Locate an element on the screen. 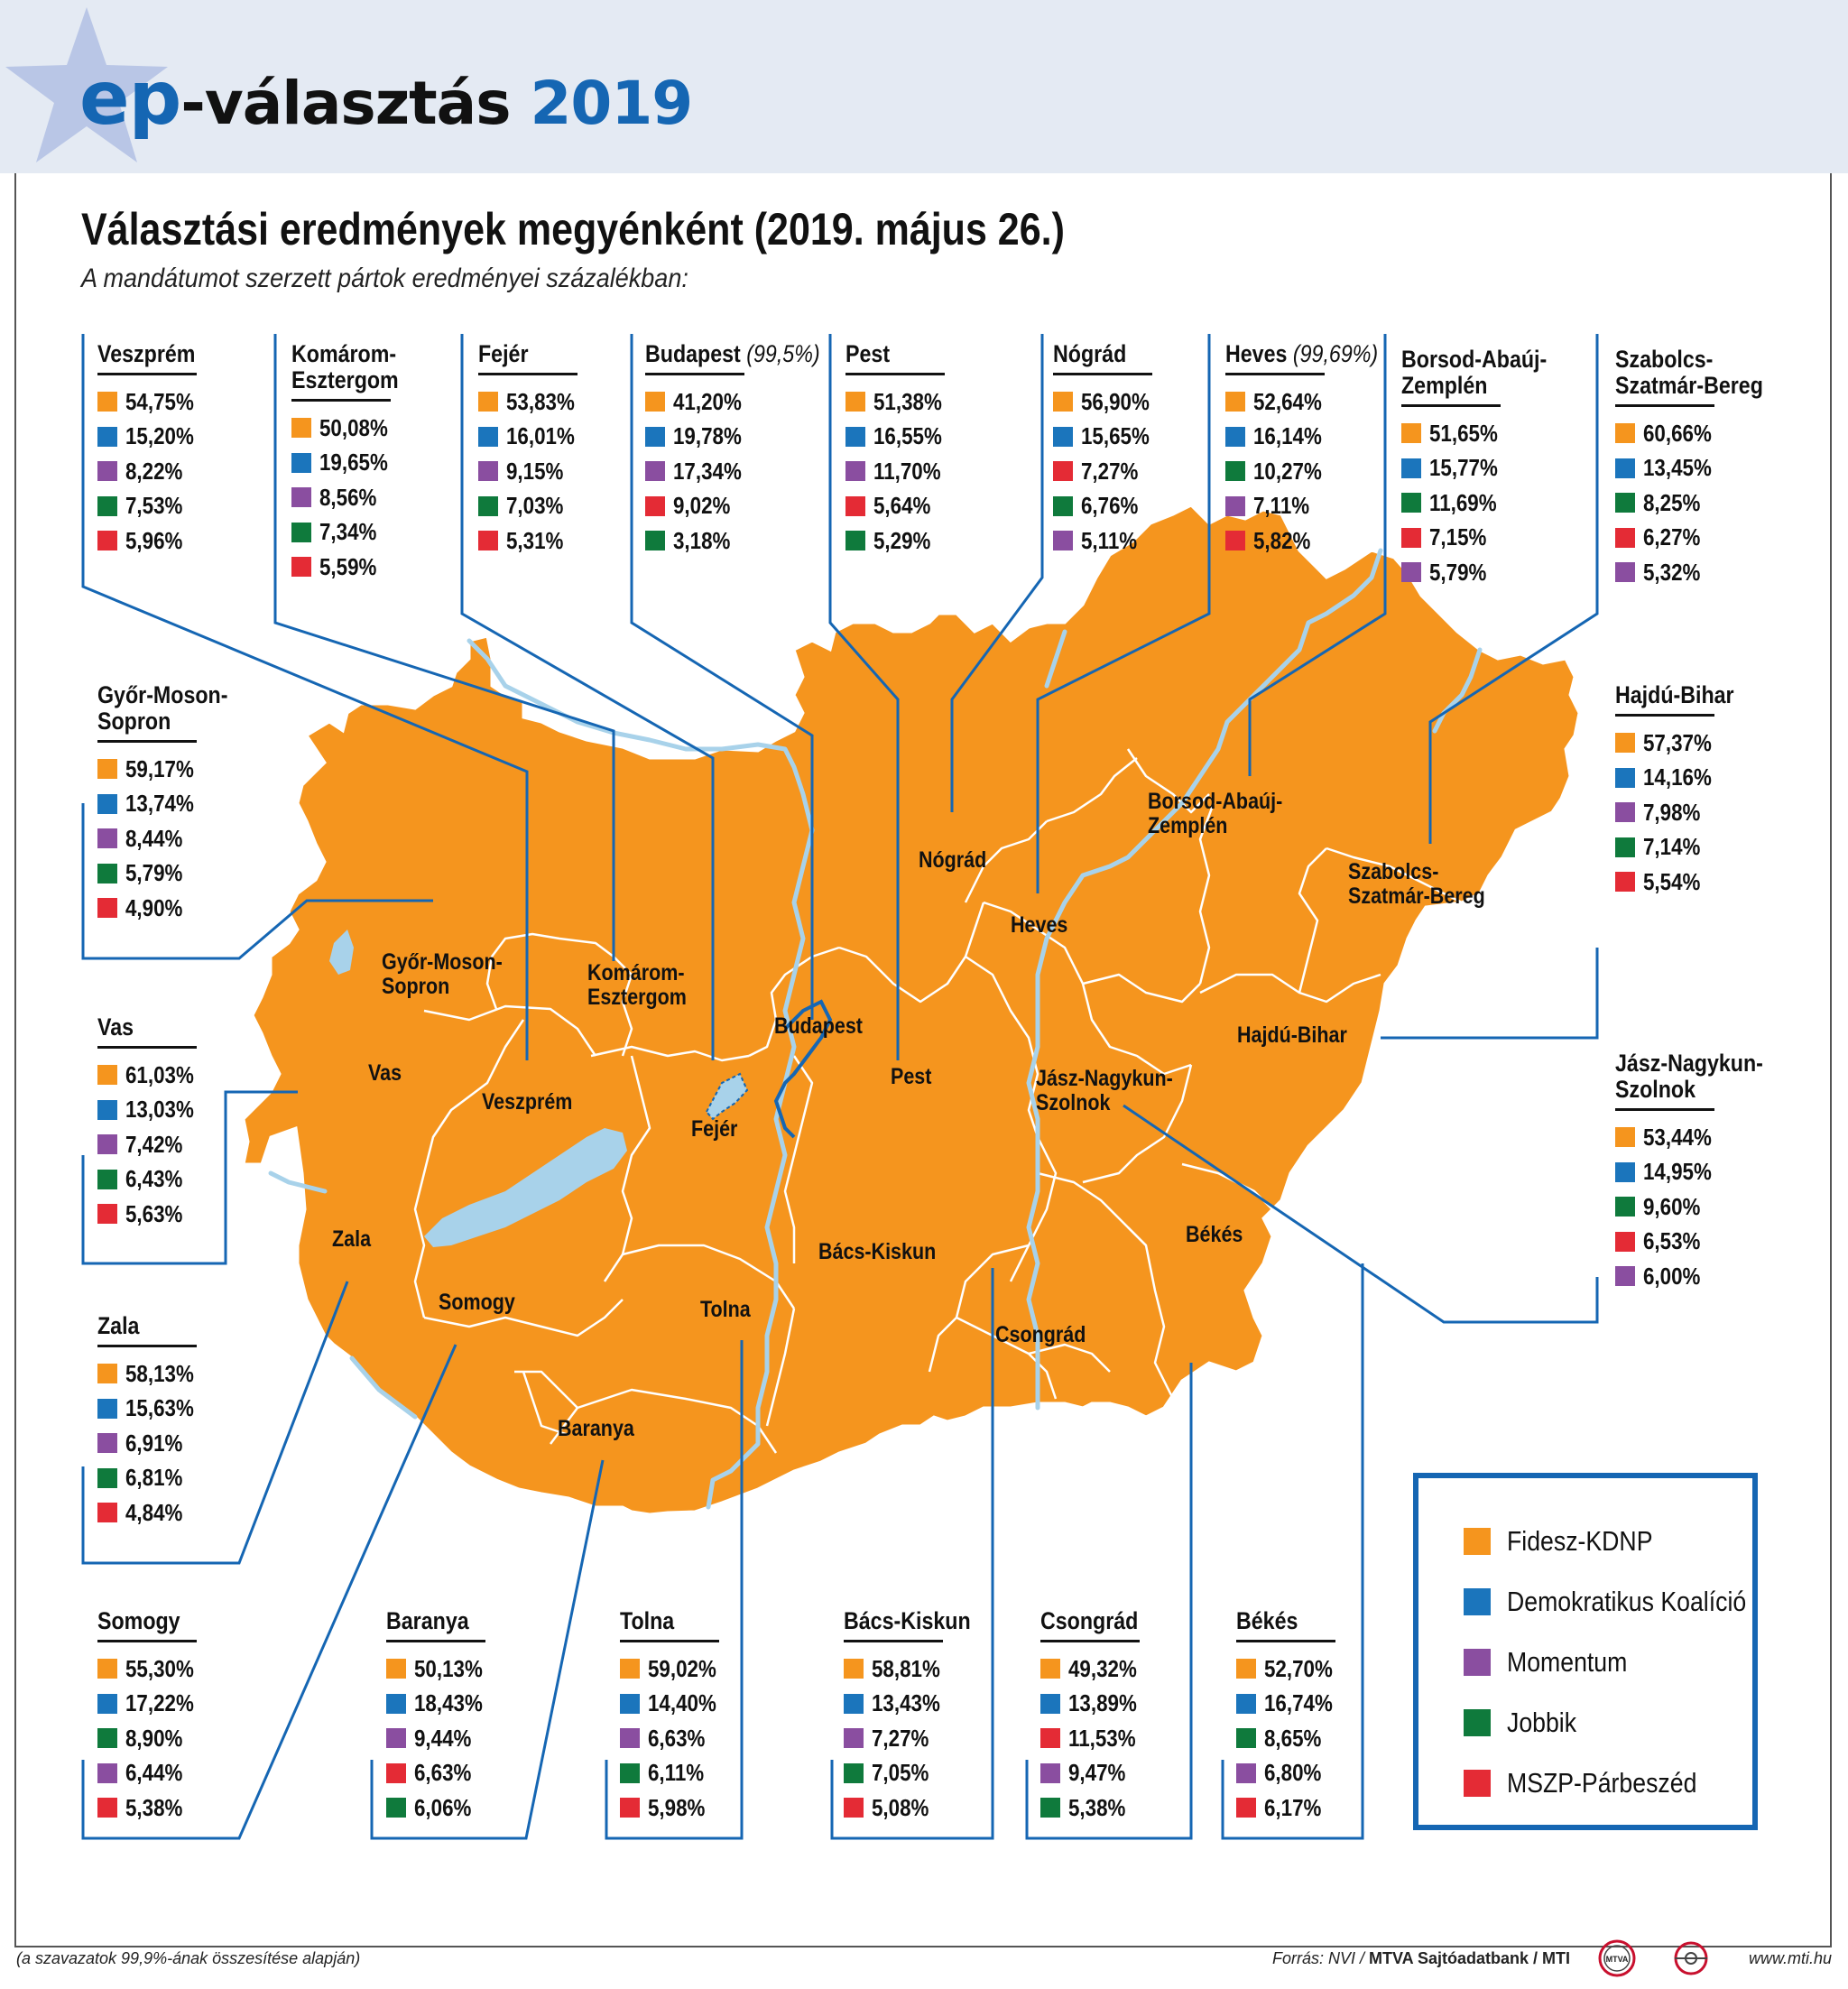 The image size is (1848, 1989). county-box-title: Komárom- Esztergom is located at coordinates (373, 367).